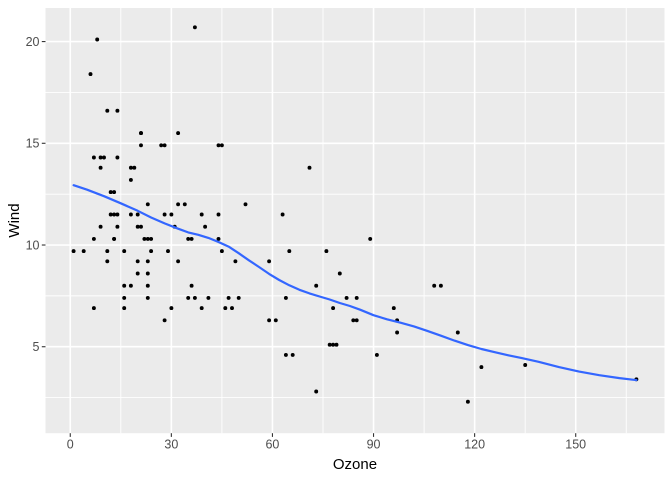  Describe the element at coordinates (272, 445) in the screenshot. I see `x-tick-label: 60` at that location.